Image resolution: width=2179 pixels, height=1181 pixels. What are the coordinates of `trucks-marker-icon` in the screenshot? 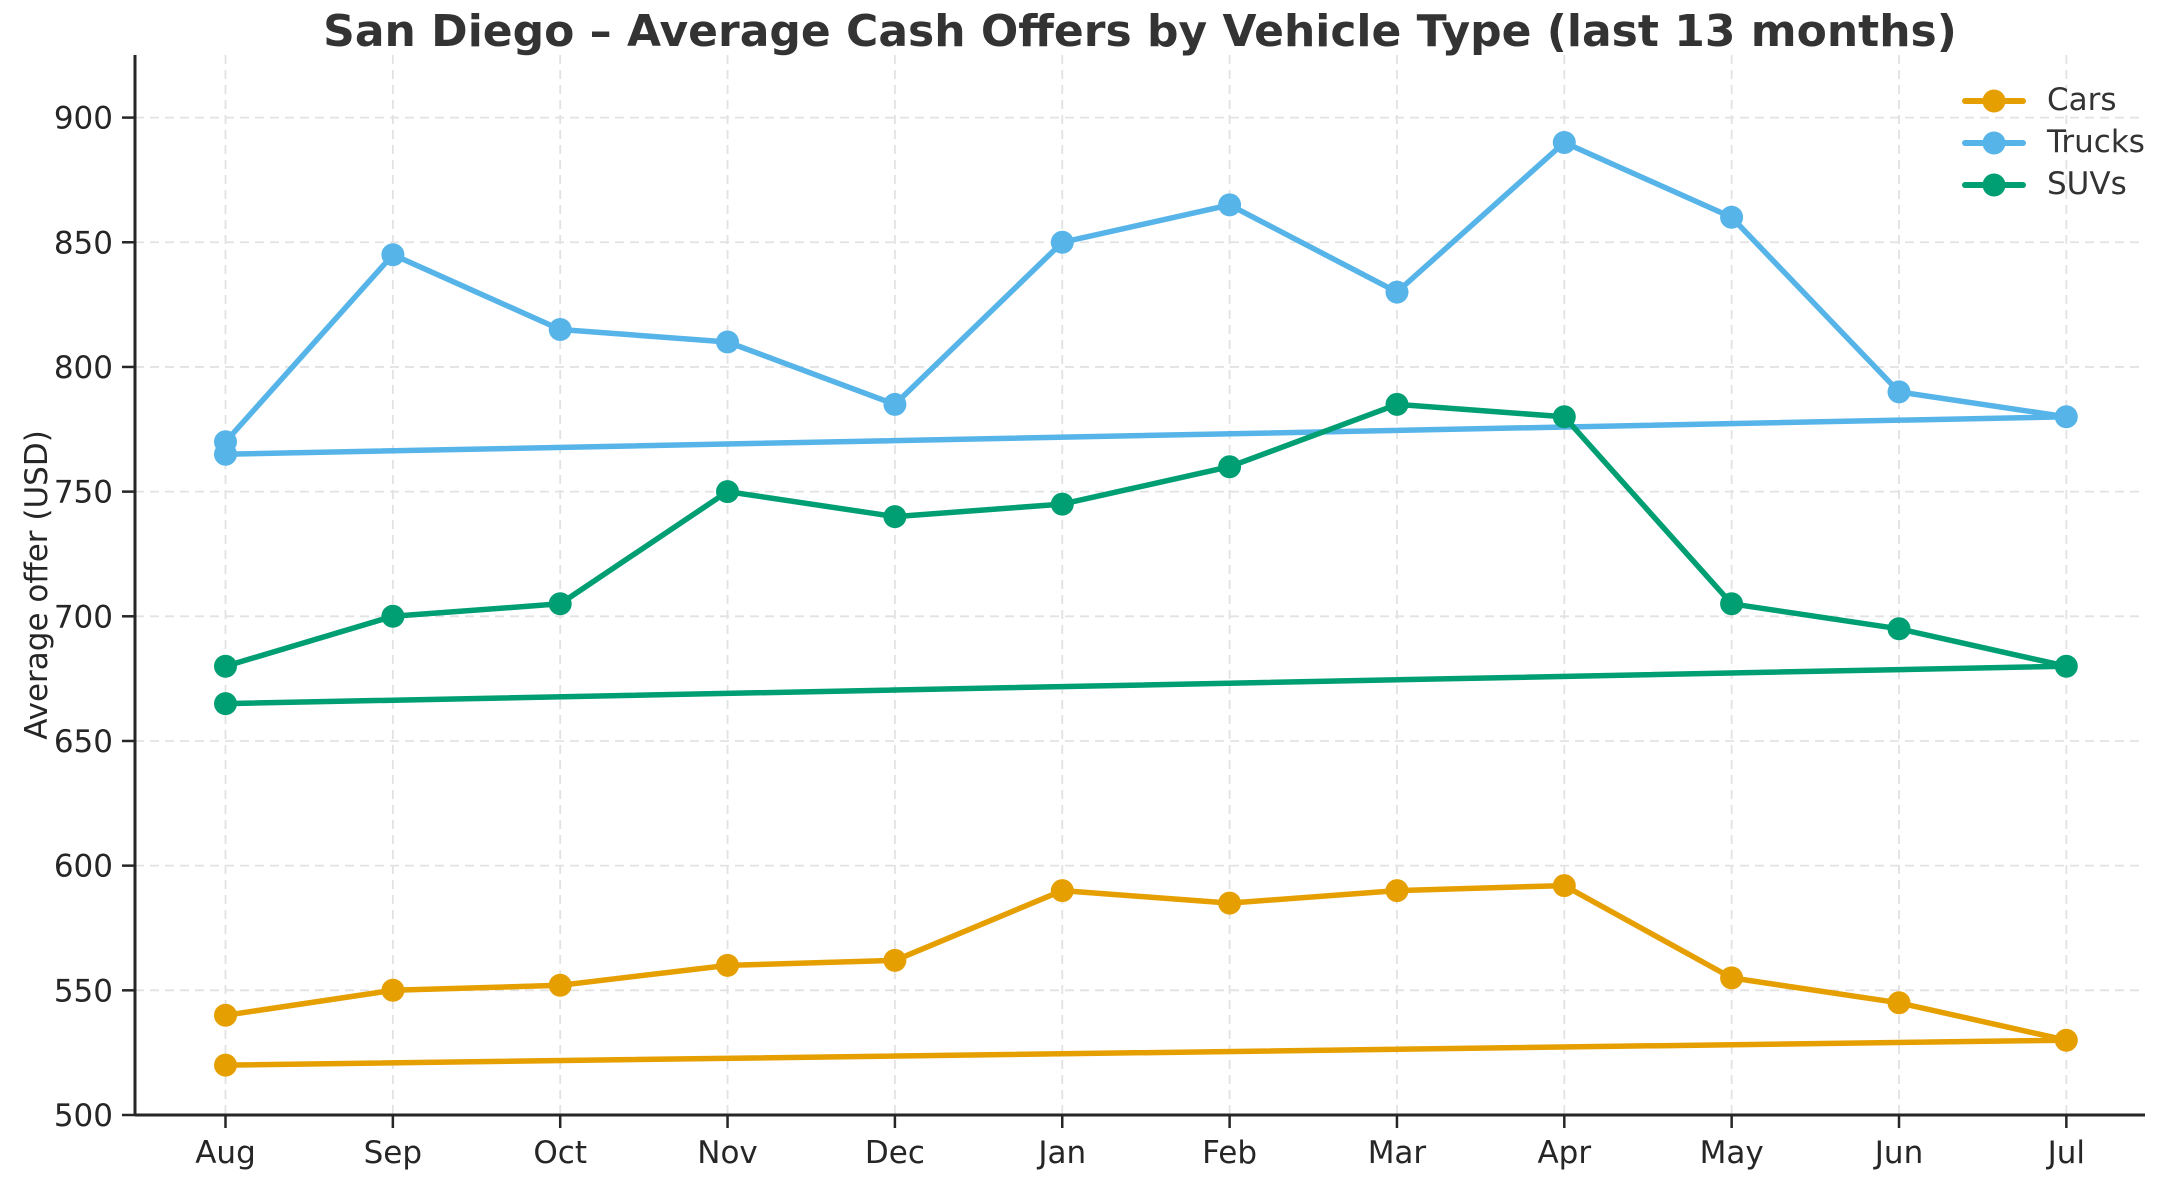 It's located at (1994, 142).